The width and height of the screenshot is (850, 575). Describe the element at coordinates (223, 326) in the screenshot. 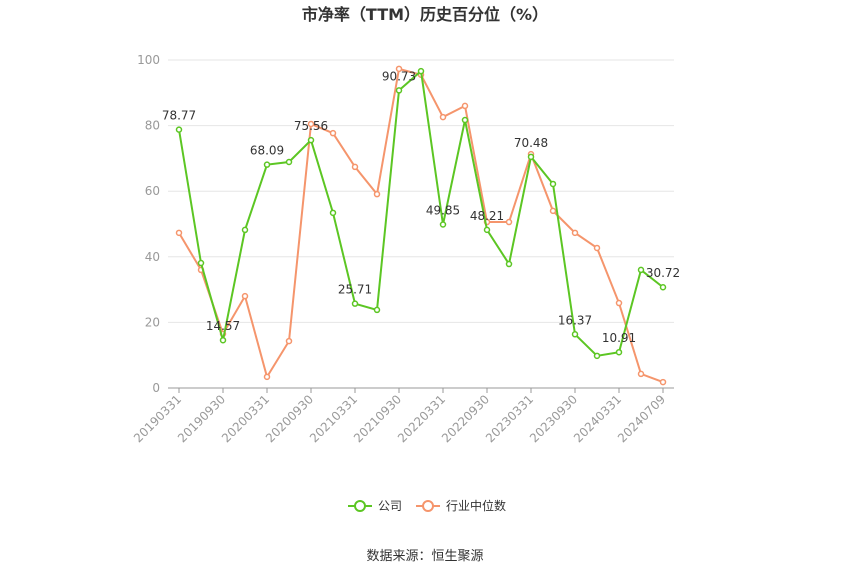

I see `data-label: 14.57` at that location.